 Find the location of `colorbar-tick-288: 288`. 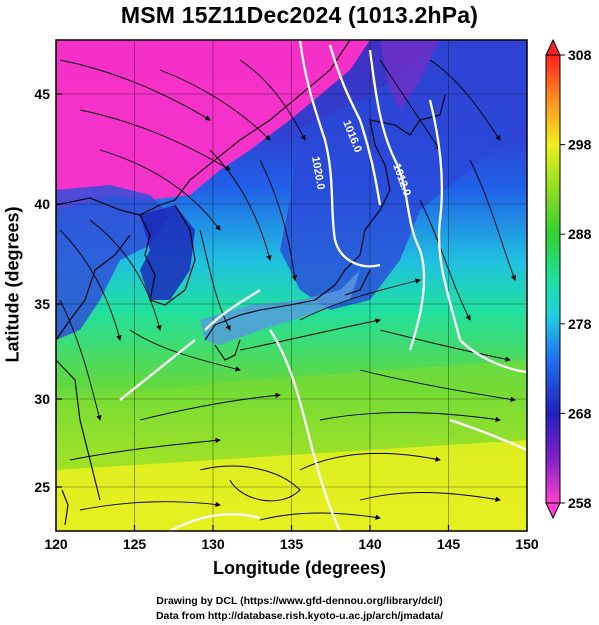

colorbar-tick-288: 288 is located at coordinates (580, 234).